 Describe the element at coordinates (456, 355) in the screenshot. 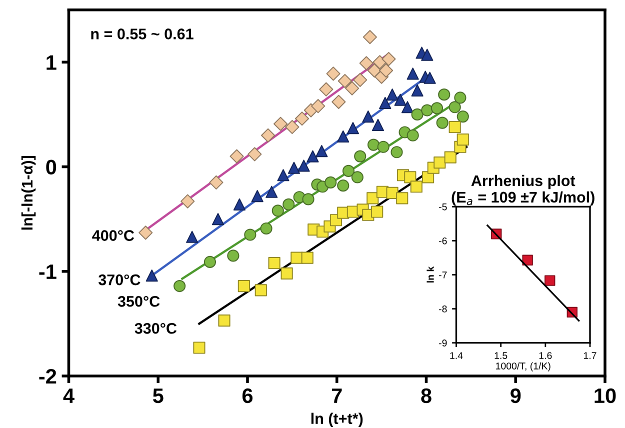

I see `x-tick-label: 1.4` at that location.